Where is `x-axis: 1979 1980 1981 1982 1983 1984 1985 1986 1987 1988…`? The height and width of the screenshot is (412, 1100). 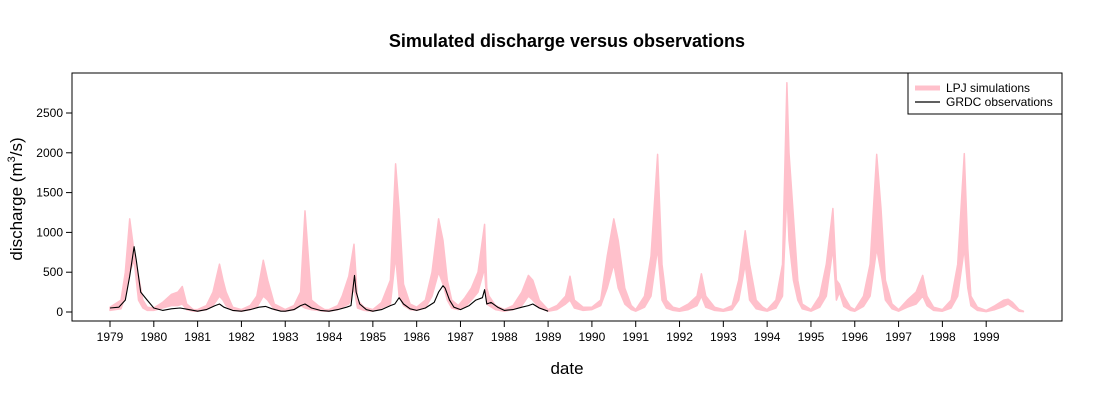
x-axis: 1979 1980 1981 1982 1983 1984 1985 1986 1987 1988… is located at coordinates (548, 332).